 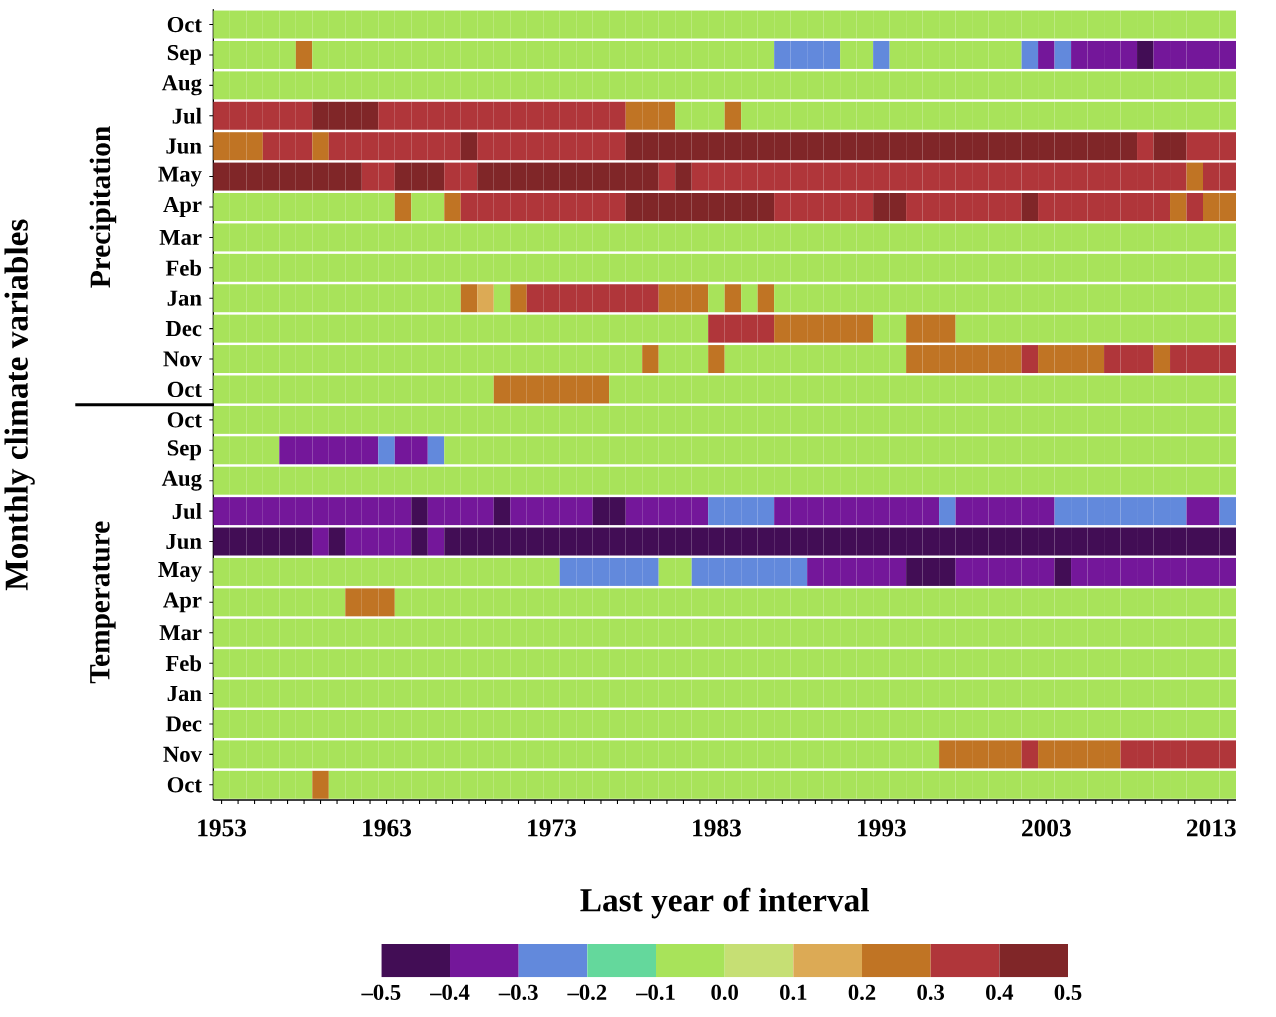 What do you see at coordinates (717, 828) in the screenshot?
I see `x-tick-label: 1983` at bounding box center [717, 828].